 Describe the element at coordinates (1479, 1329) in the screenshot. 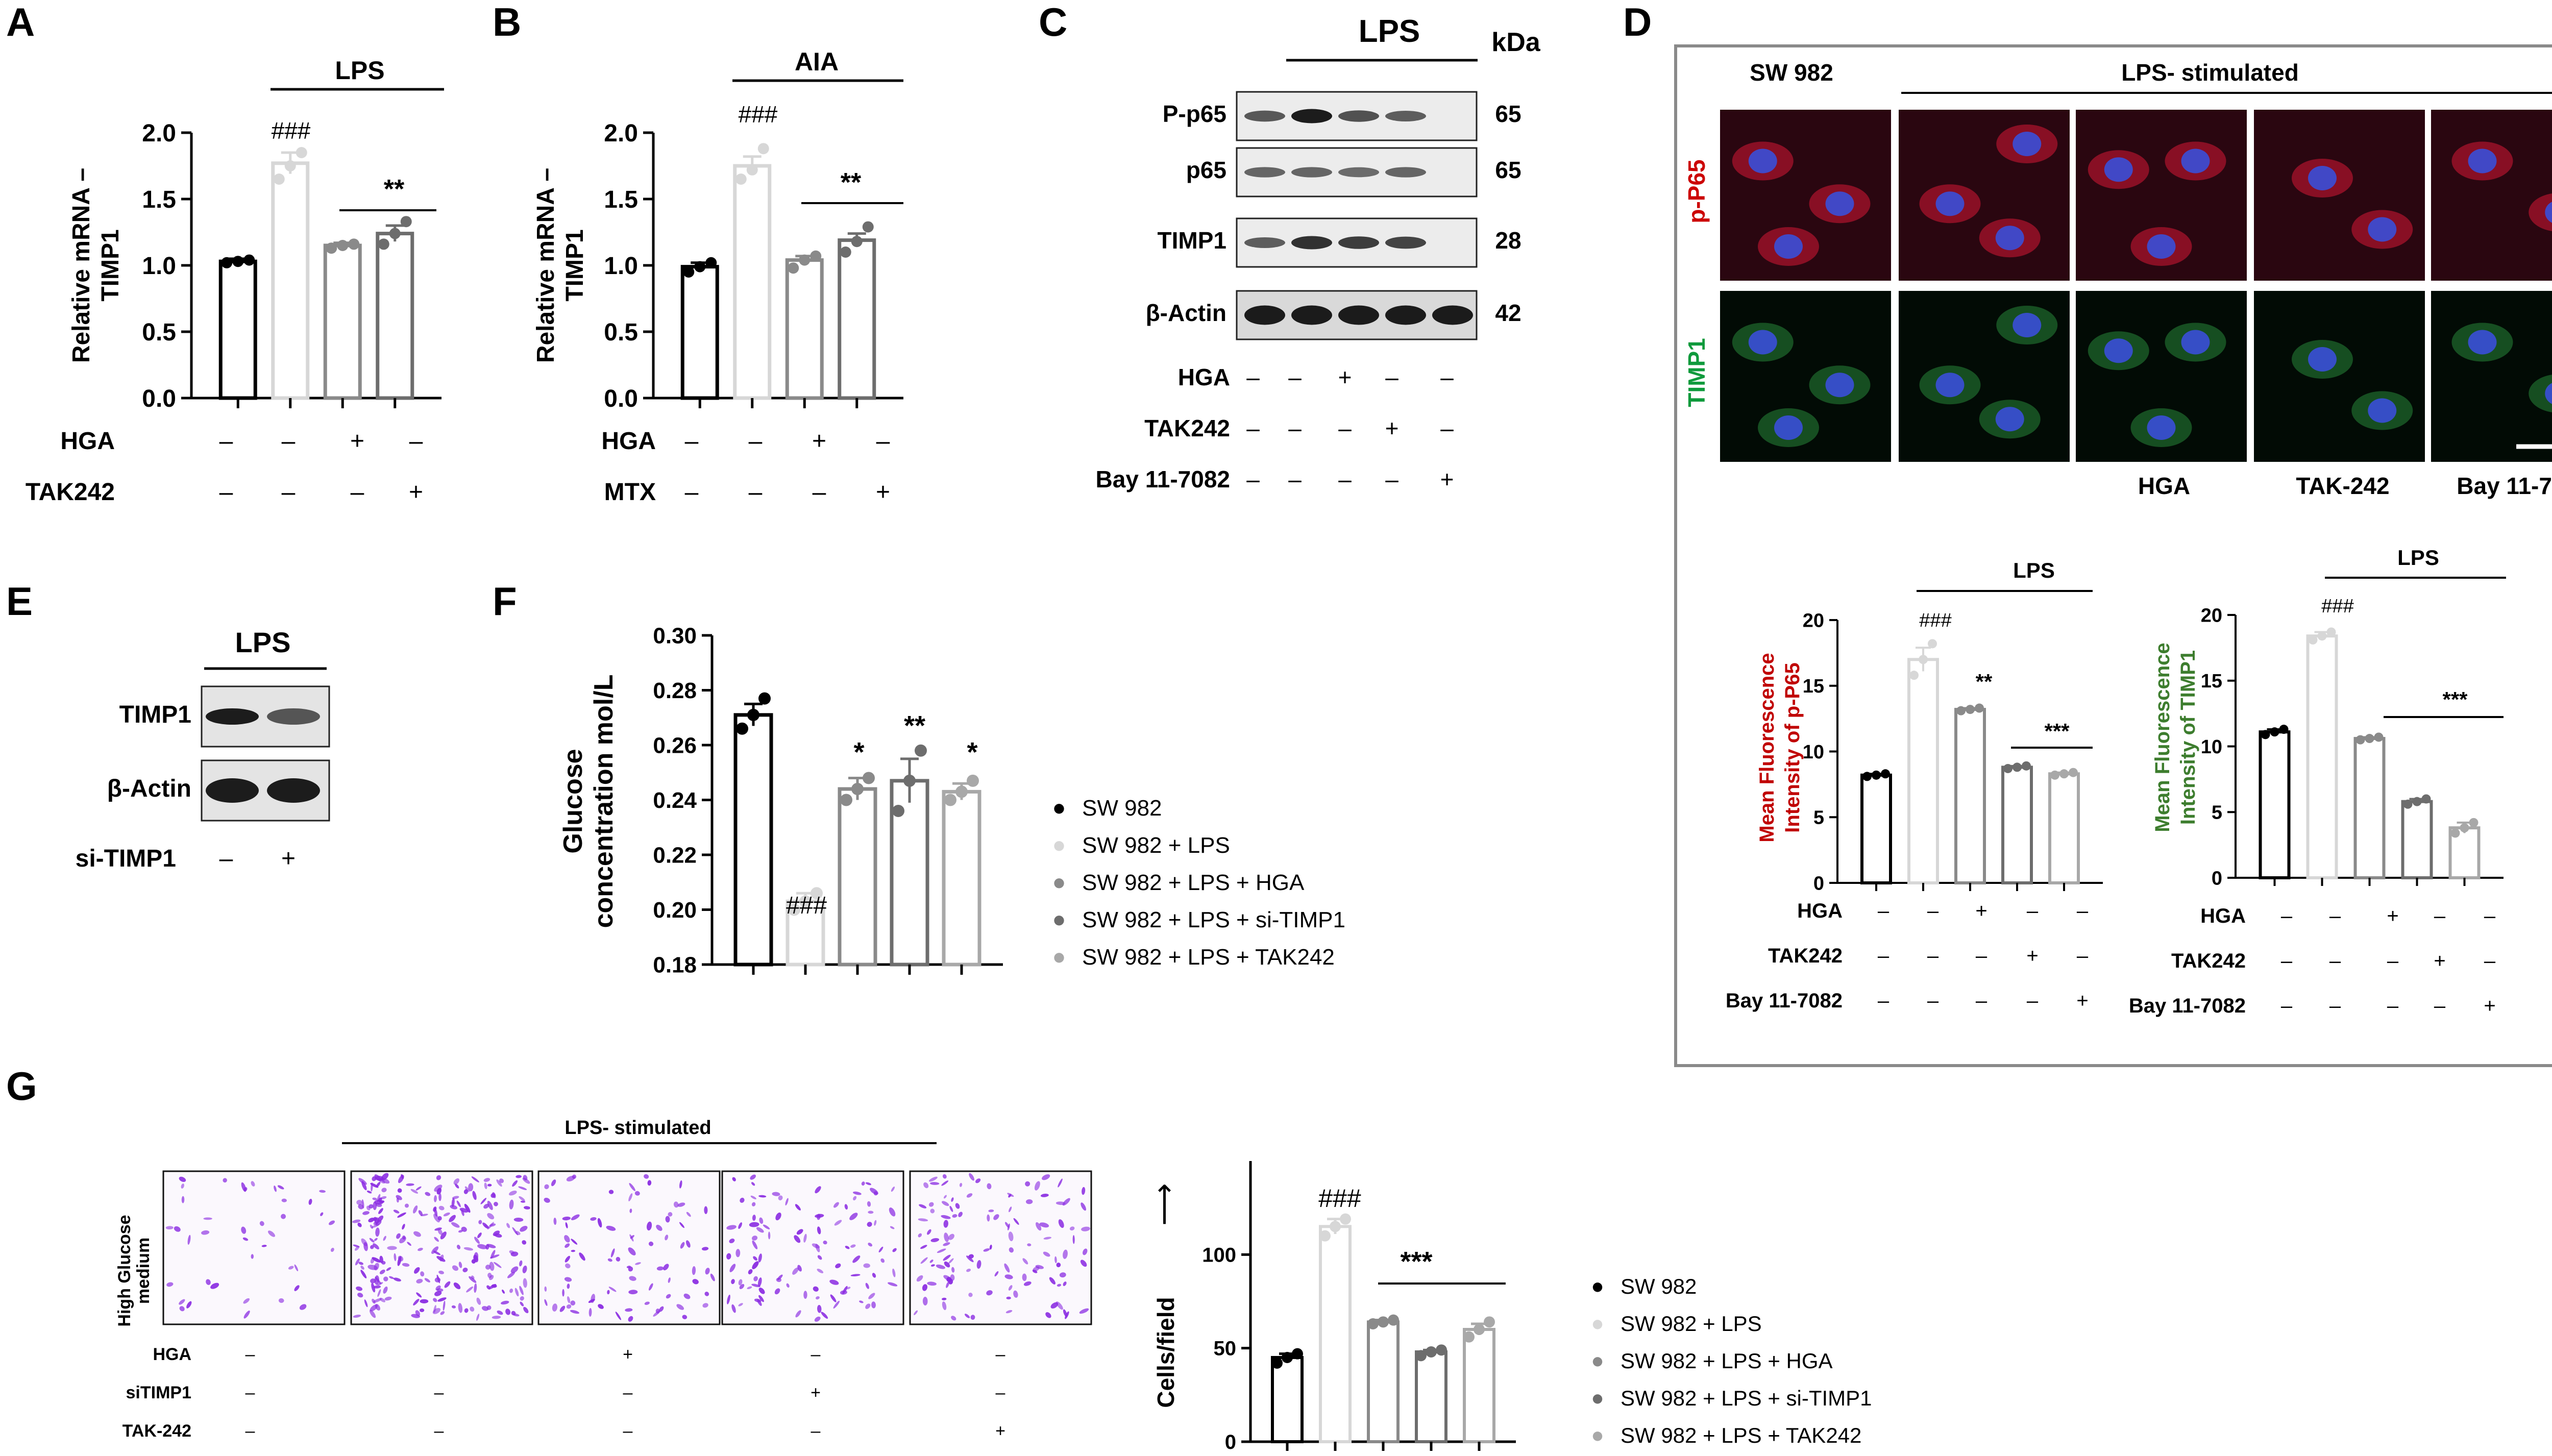

I see `chart-G-data-point` at that location.